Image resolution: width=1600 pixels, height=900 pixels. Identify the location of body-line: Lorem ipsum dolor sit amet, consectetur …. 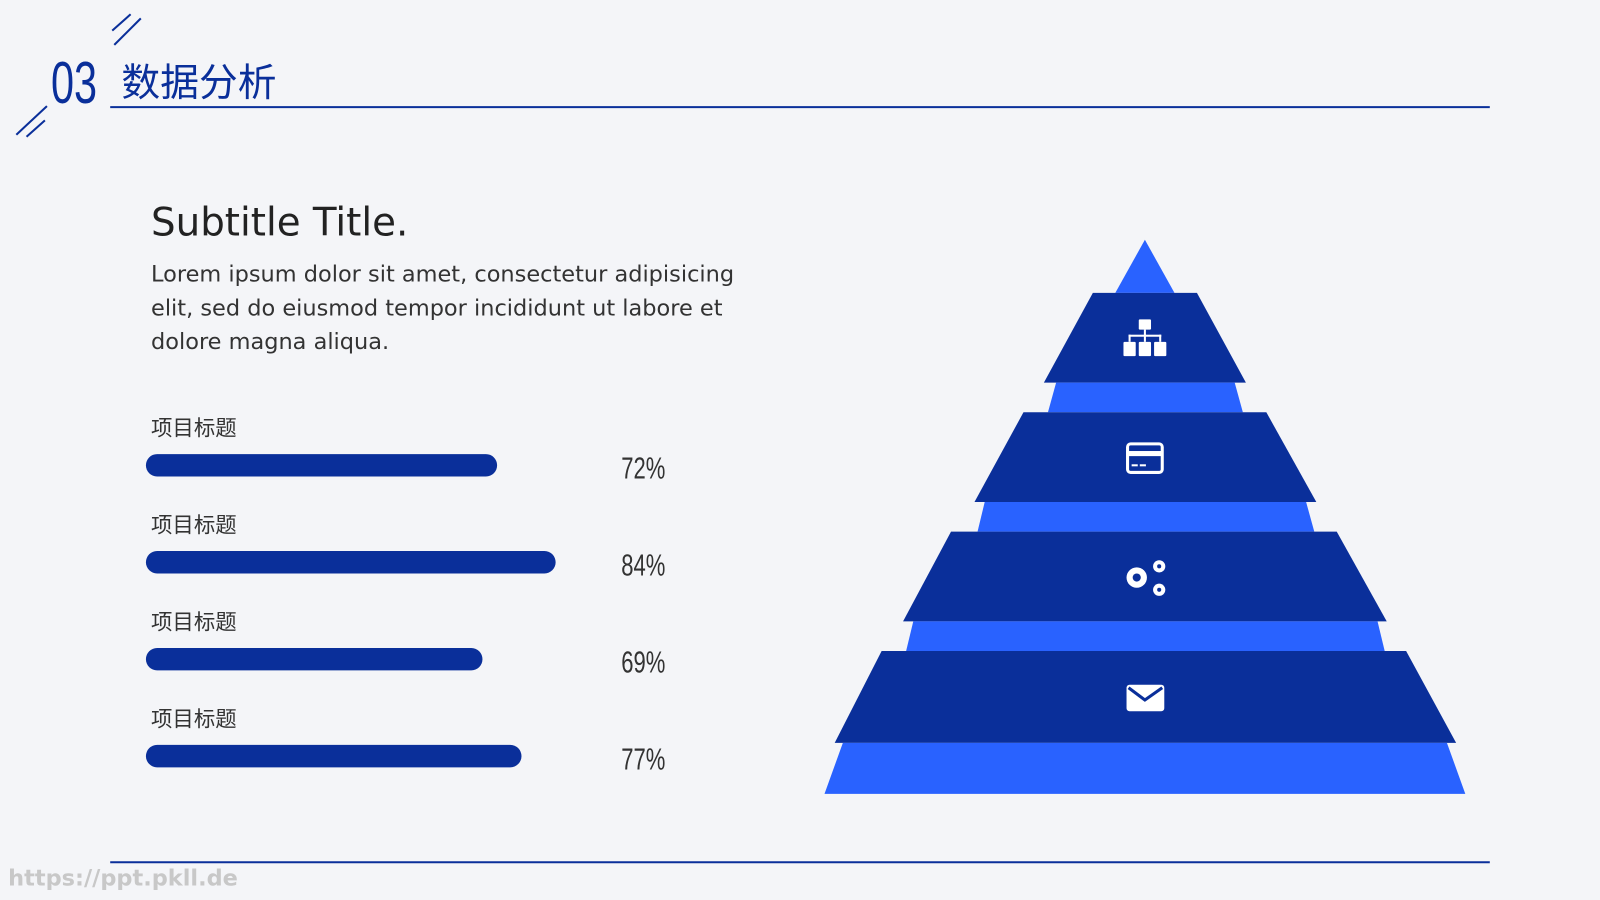
(442, 275).